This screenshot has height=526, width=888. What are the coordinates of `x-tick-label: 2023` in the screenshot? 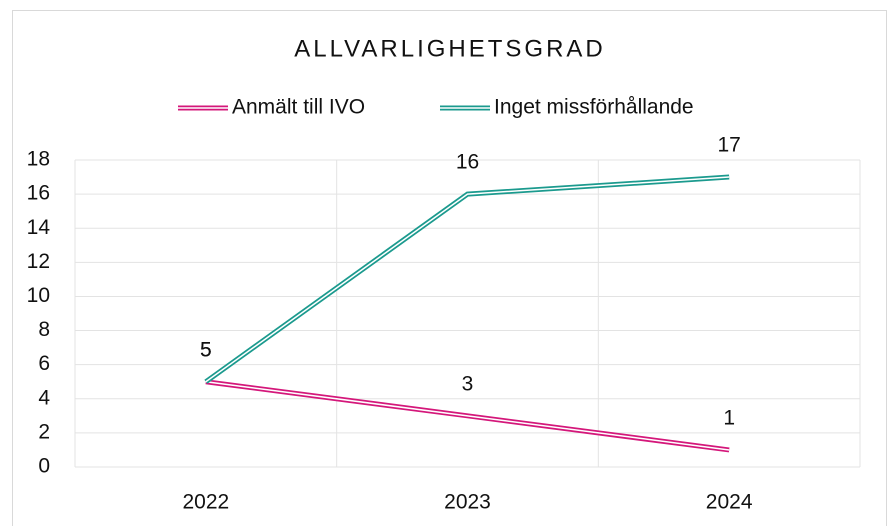 It's located at (467, 502).